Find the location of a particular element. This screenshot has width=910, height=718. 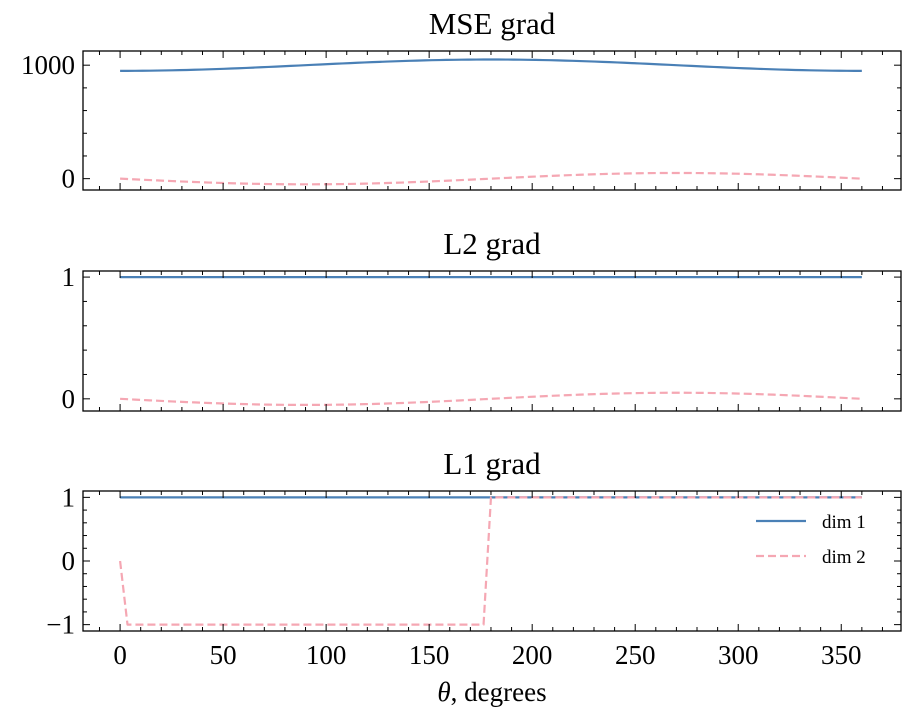

legend: dim 1 dim 2 is located at coordinates (811, 540).